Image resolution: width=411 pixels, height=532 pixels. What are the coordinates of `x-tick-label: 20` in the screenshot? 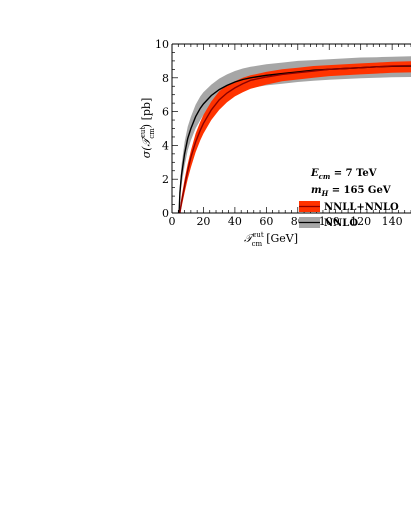 It's located at (203, 221).